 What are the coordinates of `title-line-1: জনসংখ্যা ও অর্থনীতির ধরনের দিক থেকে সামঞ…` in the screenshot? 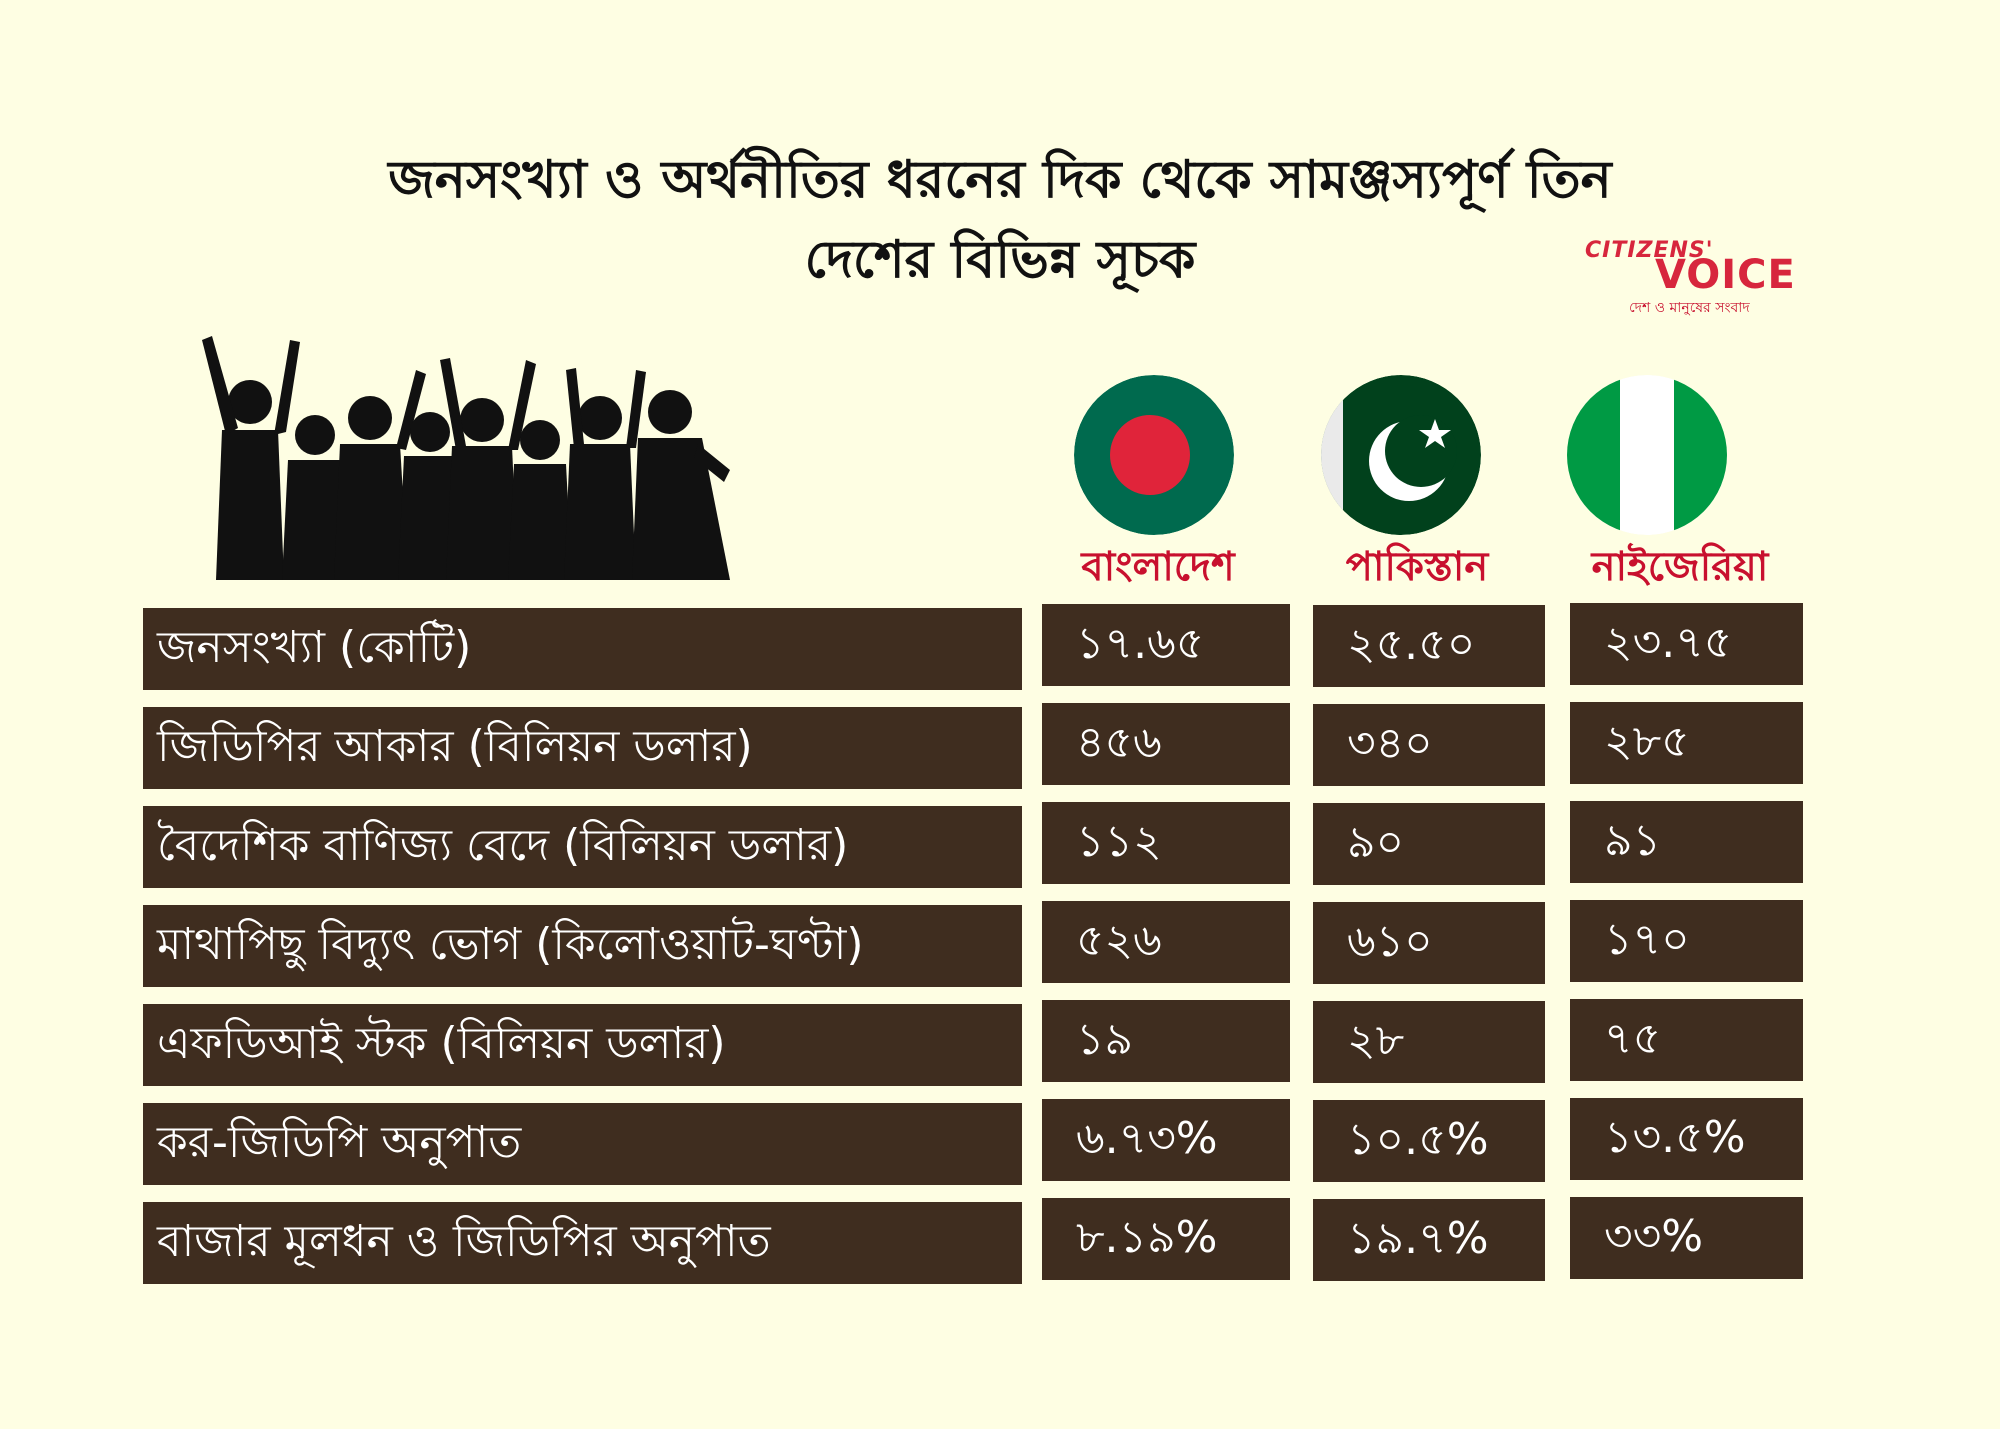 It's located at (1000, 180).